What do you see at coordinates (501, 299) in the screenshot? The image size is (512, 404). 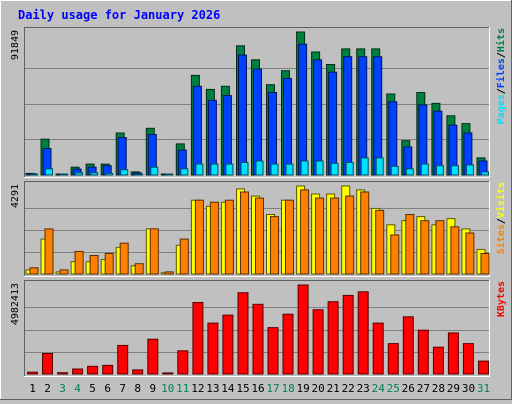 I see `legend-entry: KBytes` at bounding box center [501, 299].